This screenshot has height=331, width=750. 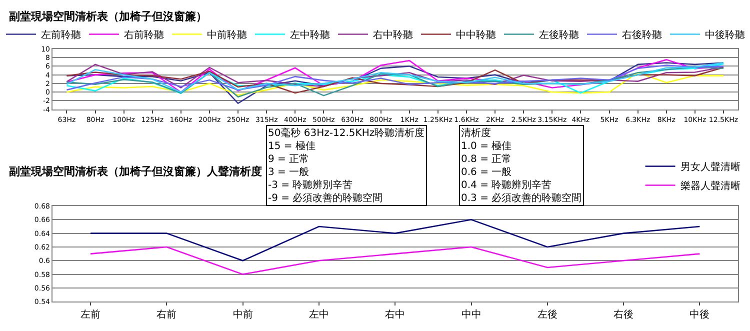 What do you see at coordinates (710, 167) in the screenshot?
I see `legend-label: 男女人聲清晰` at bounding box center [710, 167].